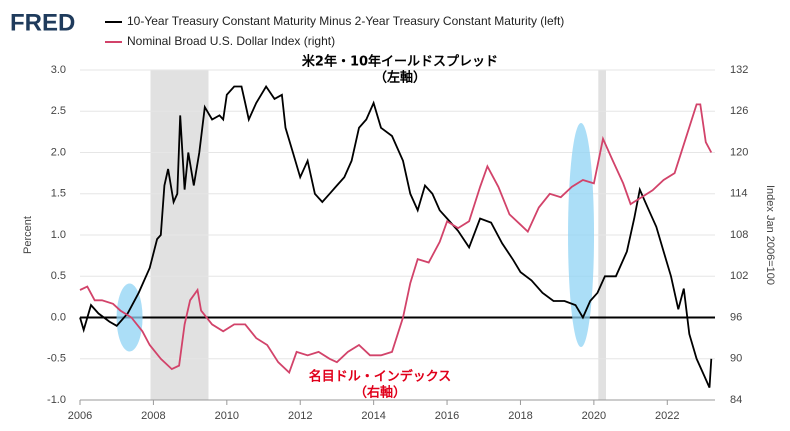 This screenshot has width=790, height=431. What do you see at coordinates (739, 70) in the screenshot?
I see `y2-tick-label: 132` at bounding box center [739, 70].